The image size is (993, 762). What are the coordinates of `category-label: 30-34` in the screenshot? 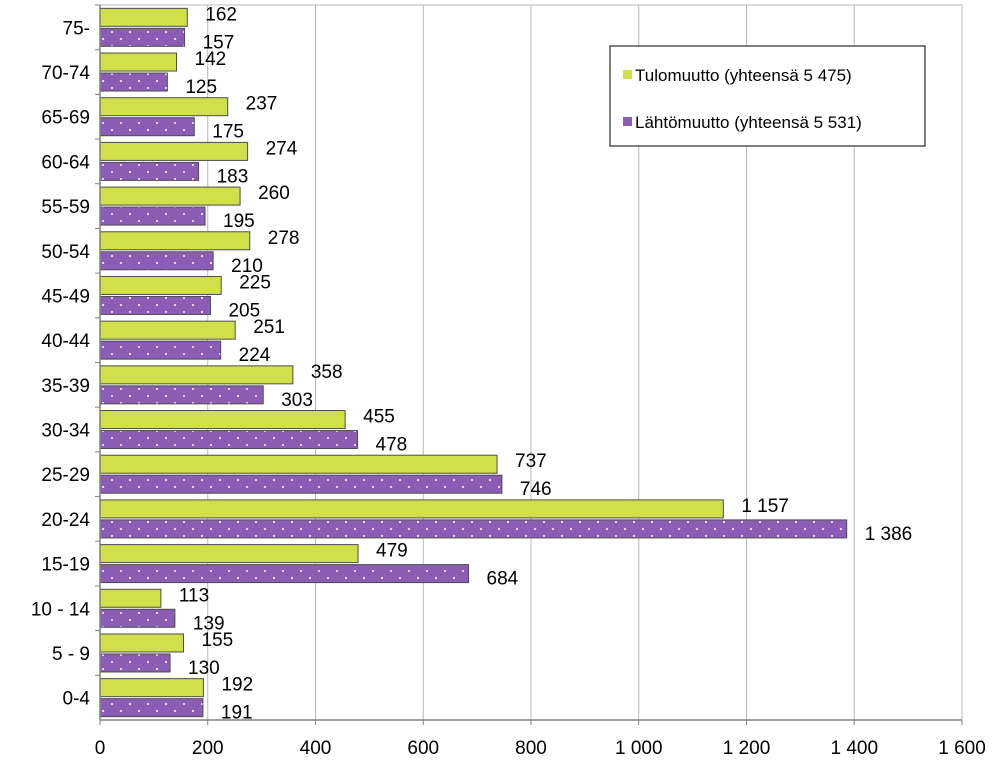 It's located at (65, 431).